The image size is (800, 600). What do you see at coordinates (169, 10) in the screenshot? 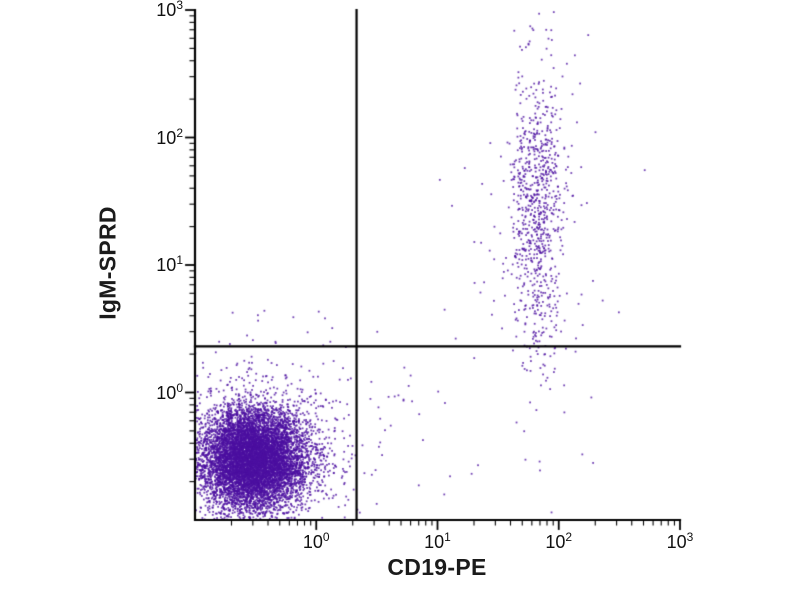
I see `y-tick-label: 103` at bounding box center [169, 10].